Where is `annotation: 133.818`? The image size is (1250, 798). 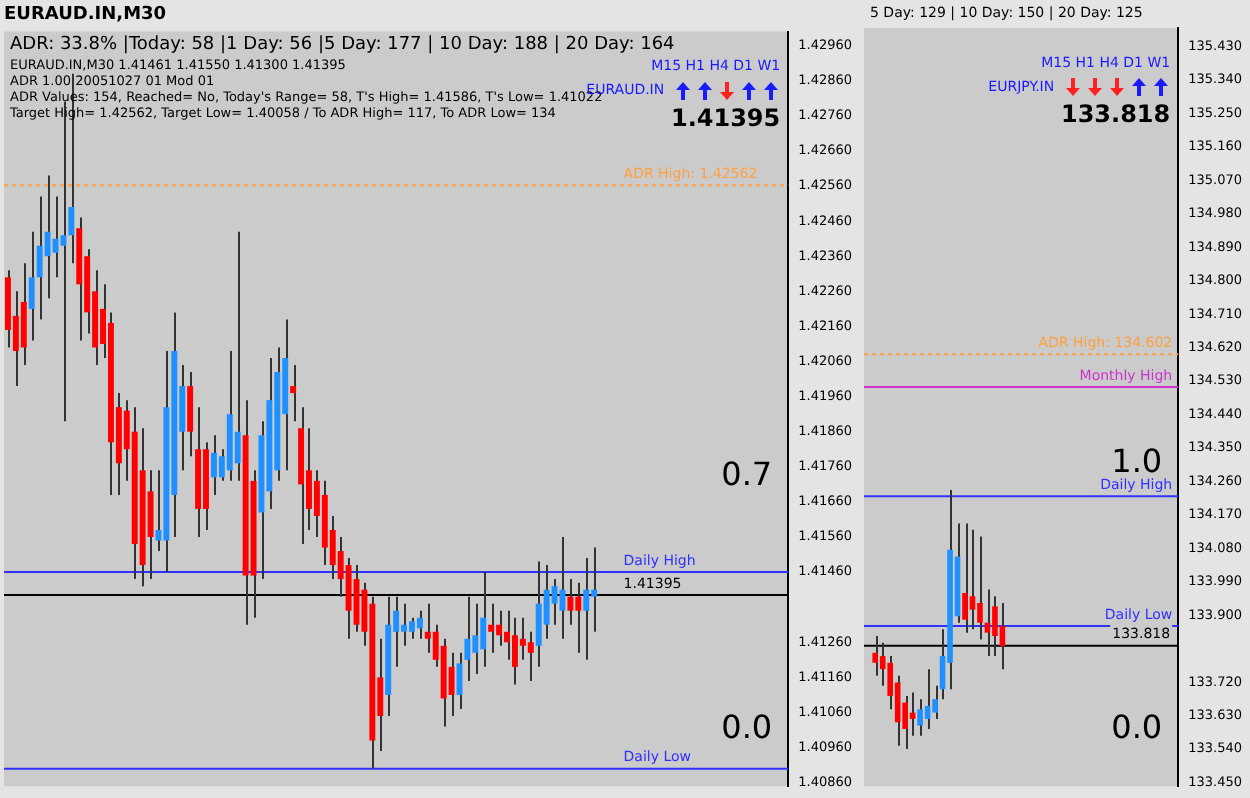 annotation: 133.818 is located at coordinates (1115, 114).